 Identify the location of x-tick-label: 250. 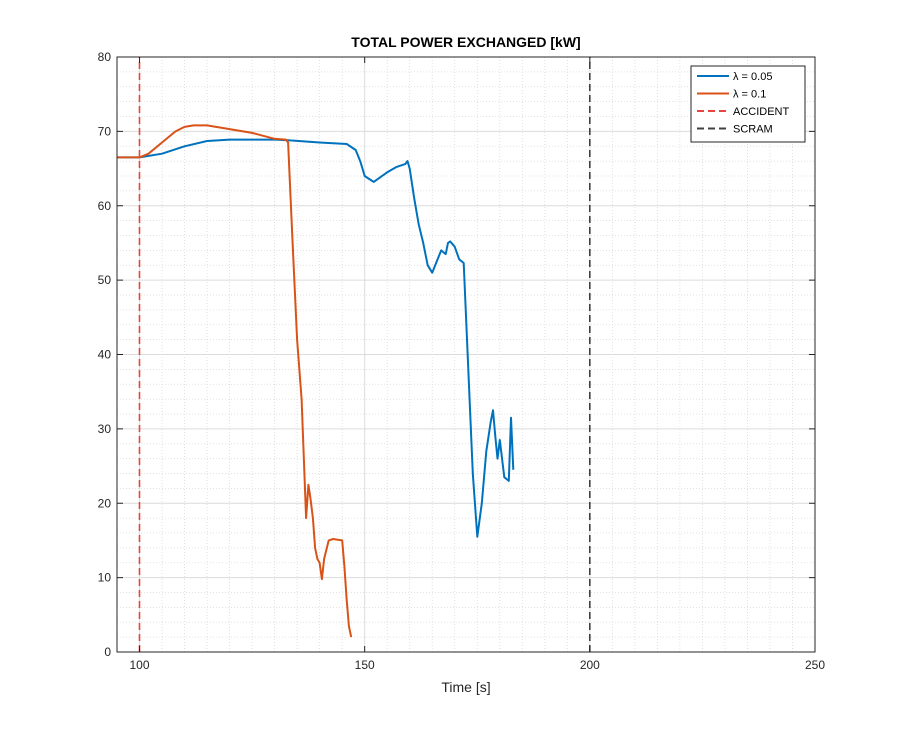
(815, 665).